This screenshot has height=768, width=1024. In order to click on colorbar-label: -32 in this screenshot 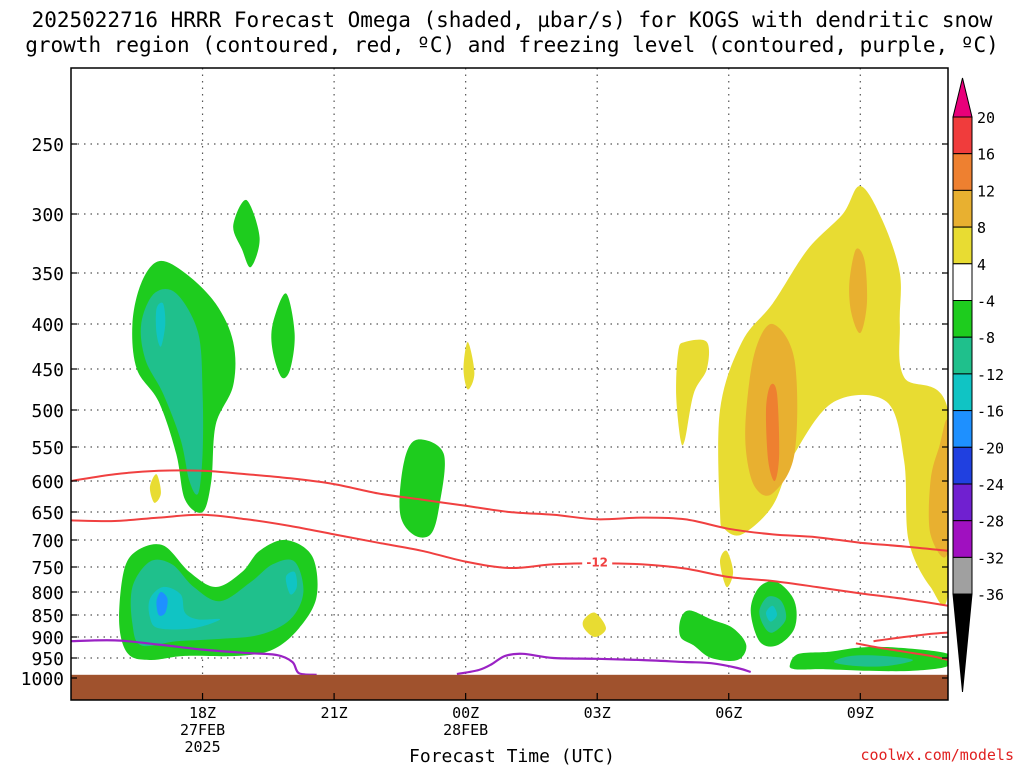, I will do `click(990, 558)`.